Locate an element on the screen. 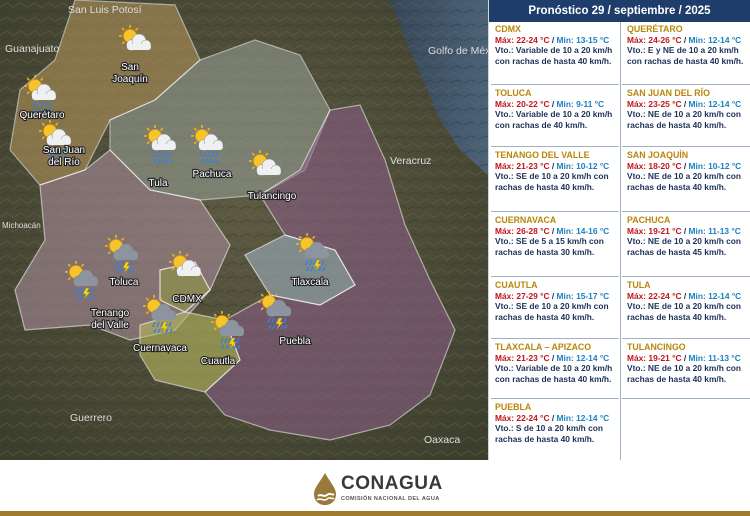 The image size is (750, 516). city-label-line: Puebla is located at coordinates (295, 341).